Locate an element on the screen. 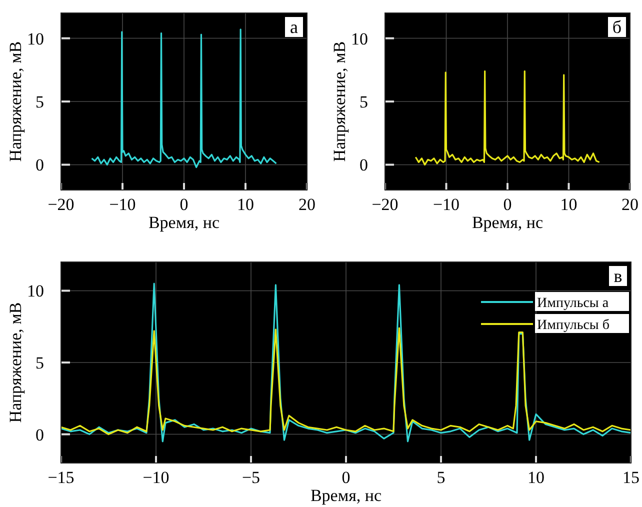 The image size is (642, 507). annotation: в is located at coordinates (618, 276).